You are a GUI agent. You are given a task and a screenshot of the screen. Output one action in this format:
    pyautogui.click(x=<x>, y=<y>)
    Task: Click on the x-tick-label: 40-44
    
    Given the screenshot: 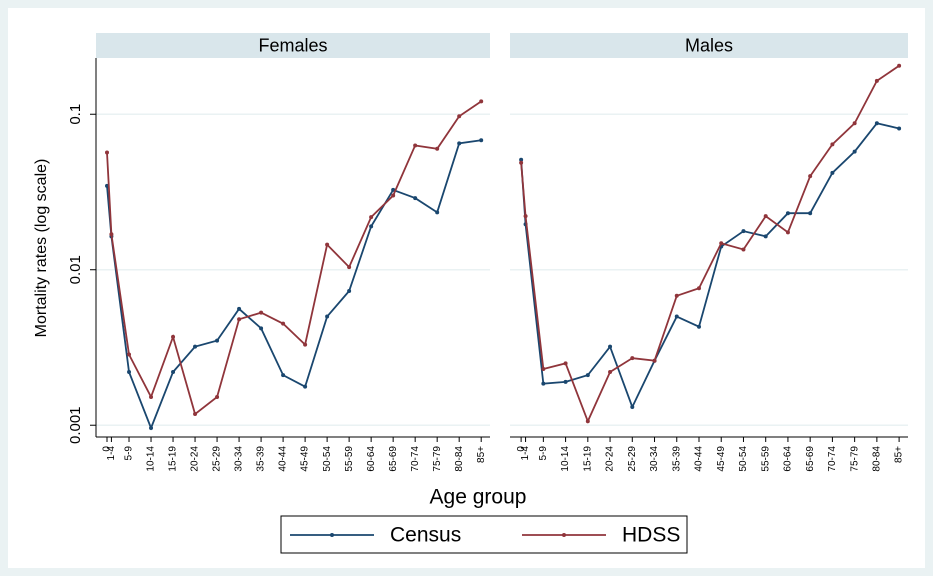 What is the action you would take?
    pyautogui.click(x=699, y=459)
    